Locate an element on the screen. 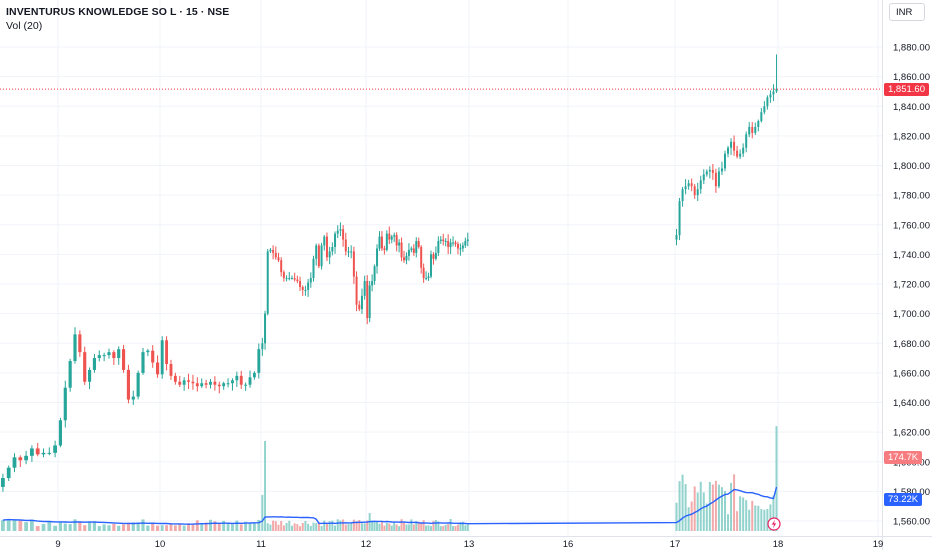 This screenshot has height=550, width=932. y-tick-label: 1,860.00 is located at coordinates (911, 77).